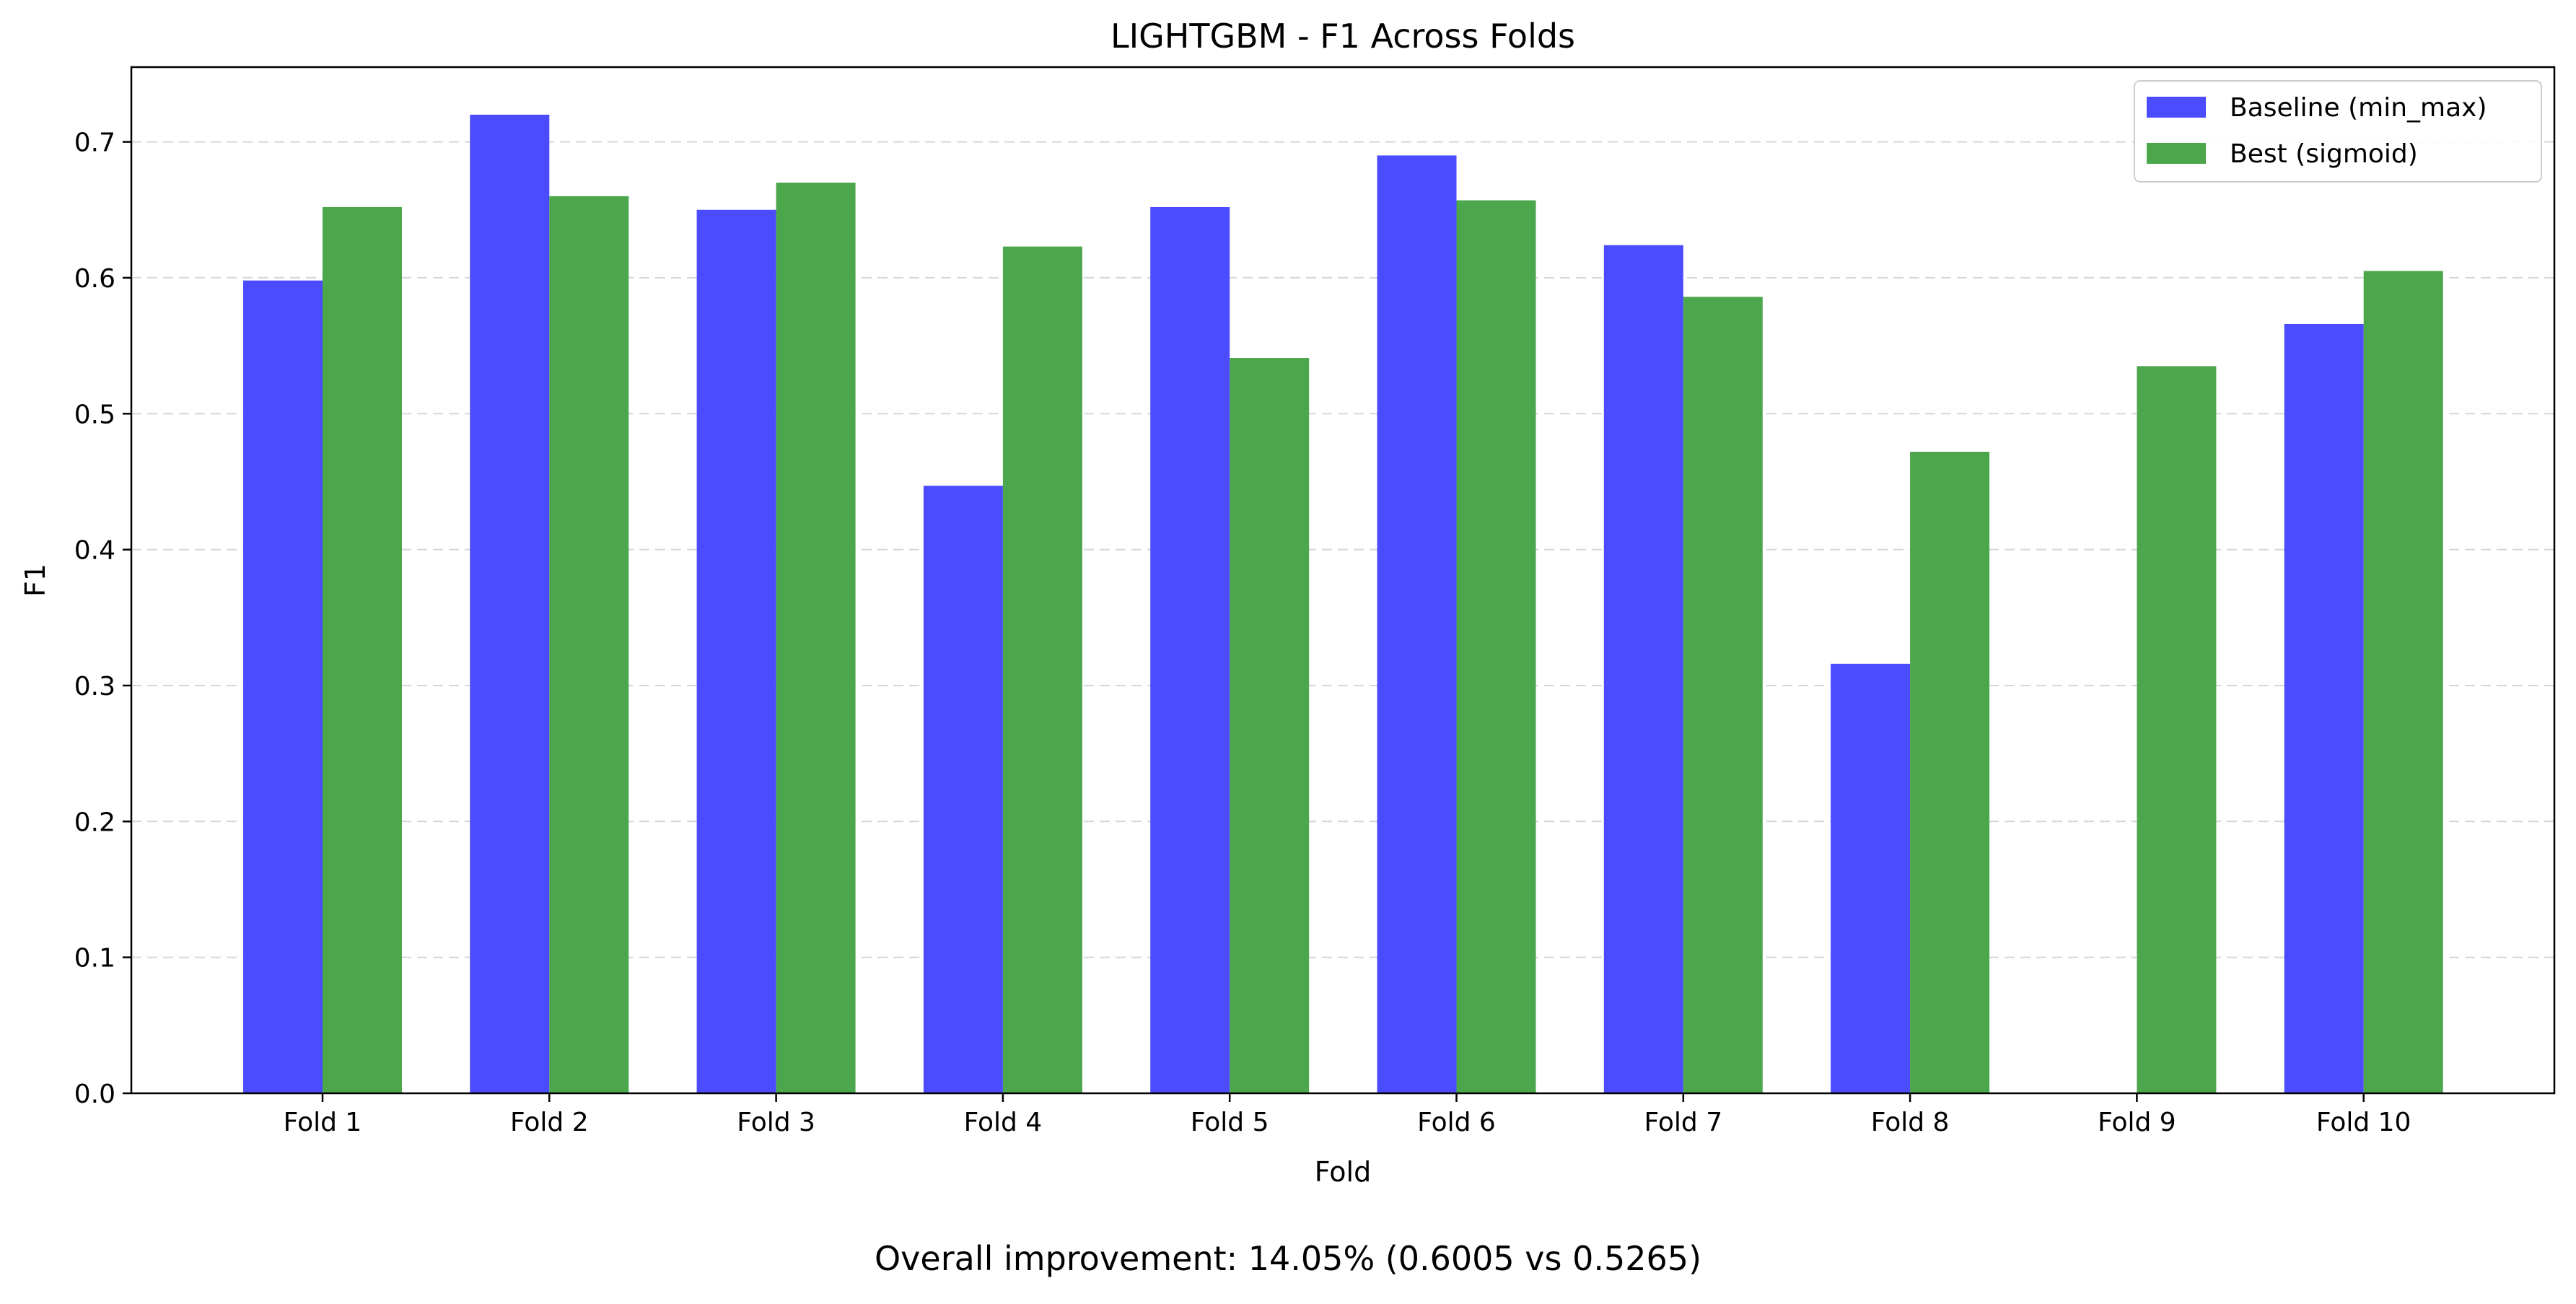 This screenshot has width=2576, height=1304. Describe the element at coordinates (1342, 36) in the screenshot. I see `chart-title: LIGHTGBM - F1 Across Folds` at that location.